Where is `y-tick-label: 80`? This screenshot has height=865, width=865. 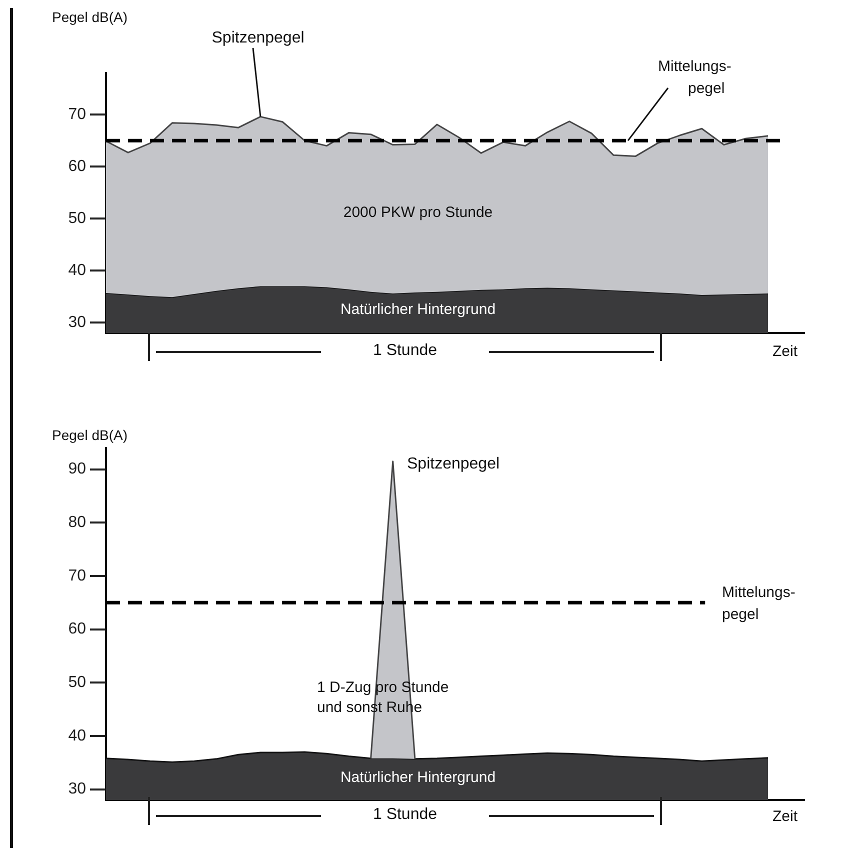
y-tick-label: 80 is located at coordinates (77, 523).